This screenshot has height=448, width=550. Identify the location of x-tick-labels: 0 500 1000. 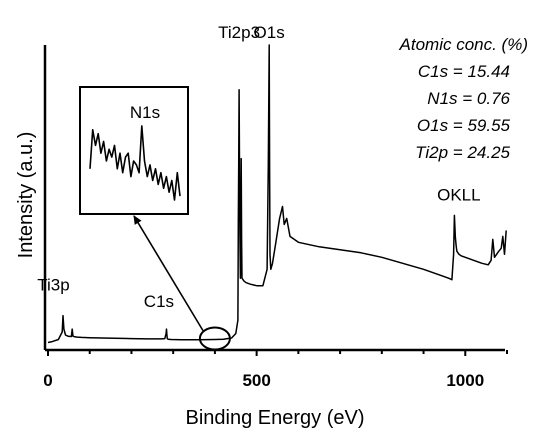
(263, 380).